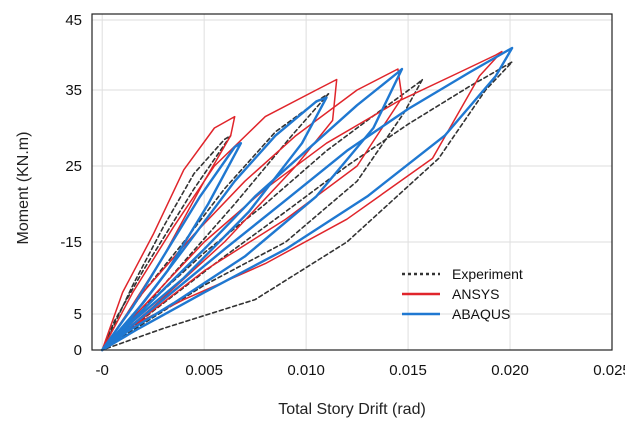  Describe the element at coordinates (510, 370) in the screenshot. I see `x-tick-label: 0.020` at that location.